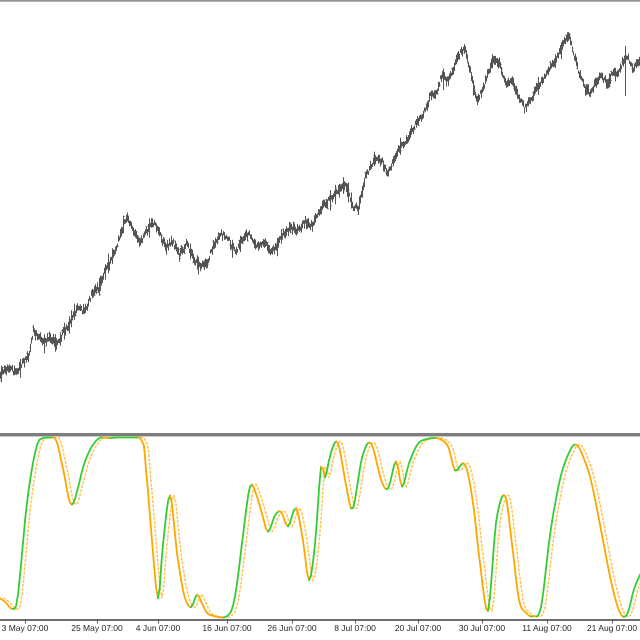 Image resolution: width=640 pixels, height=640 pixels. I want to click on pane-separator, so click(320, 435).